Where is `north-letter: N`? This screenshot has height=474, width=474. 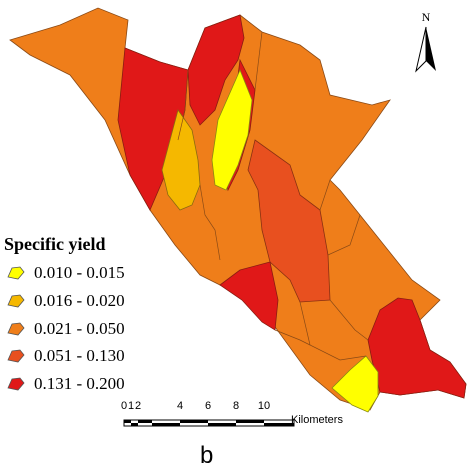
north-letter: N is located at coordinates (426, 17).